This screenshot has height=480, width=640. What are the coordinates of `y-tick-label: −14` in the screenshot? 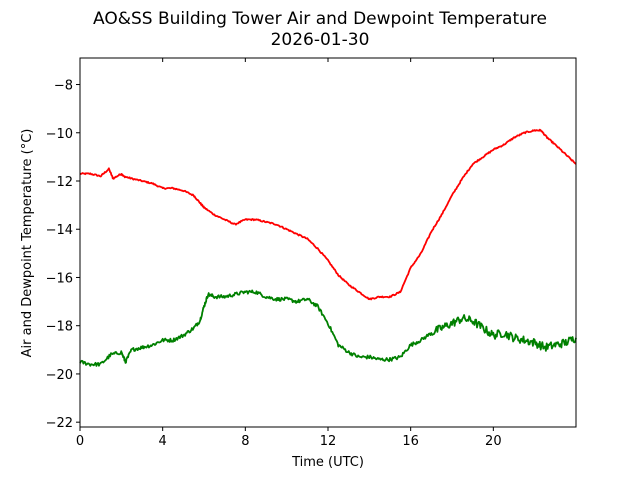 It's located at (59, 230).